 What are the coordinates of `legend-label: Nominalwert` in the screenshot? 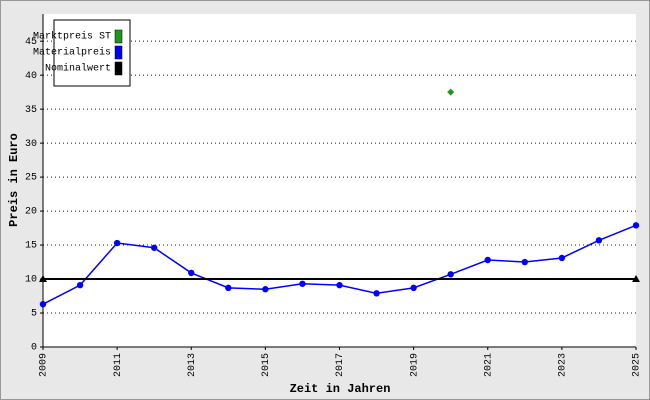 It's located at (78, 69).